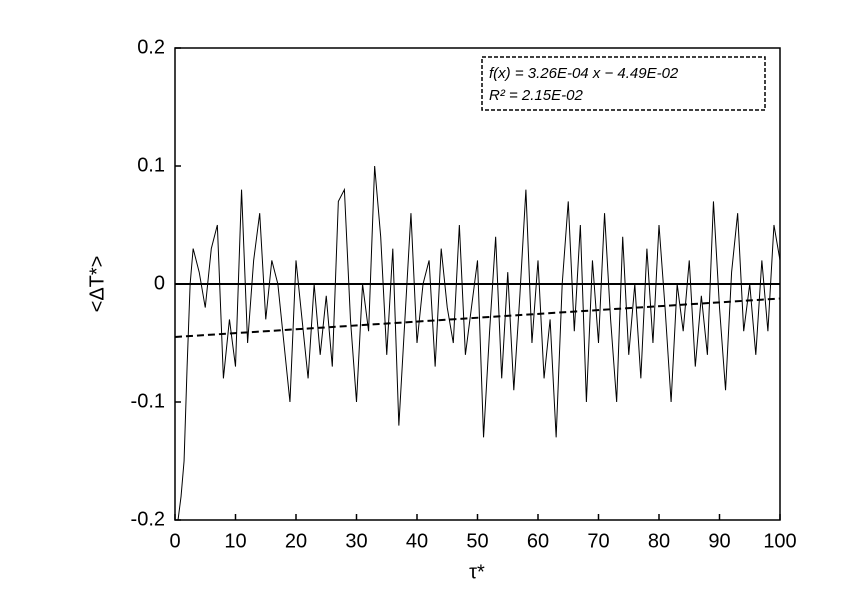 The width and height of the screenshot is (844, 593). Describe the element at coordinates (148, 519) in the screenshot. I see `y-tick-label: -0.2` at that location.